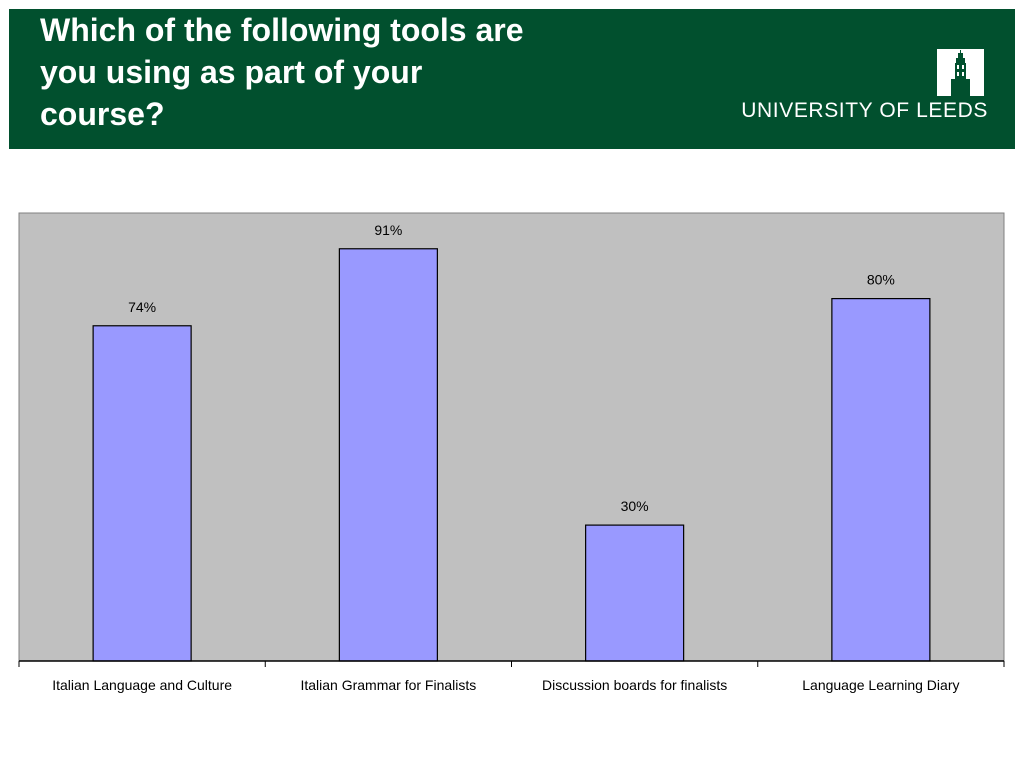  What do you see at coordinates (960, 72) in the screenshot?
I see `university-crest-icon` at bounding box center [960, 72].